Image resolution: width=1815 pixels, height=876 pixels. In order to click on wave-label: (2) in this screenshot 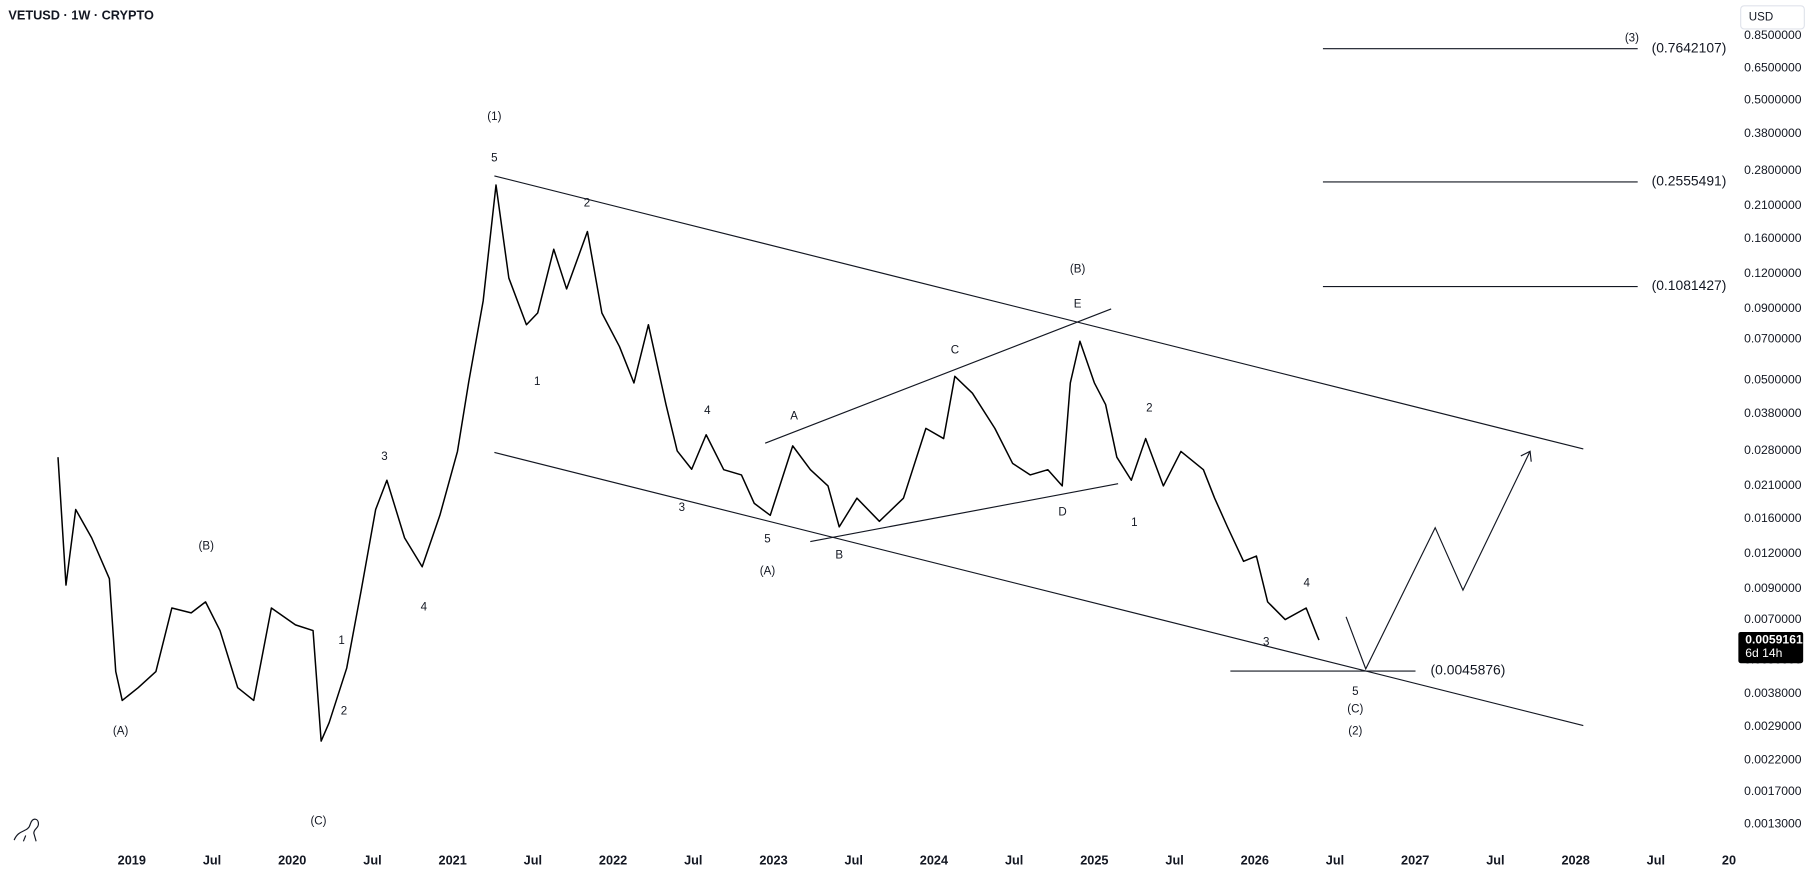, I will do `click(1355, 731)`.